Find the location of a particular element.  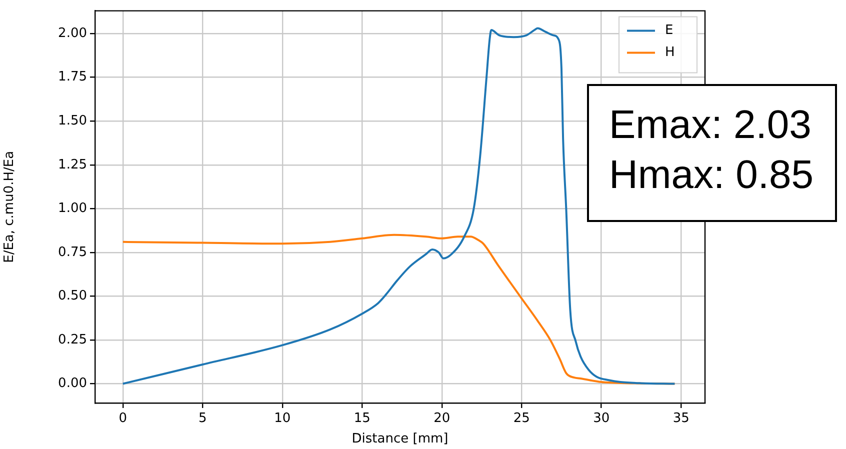

x-tick-label: 0 is located at coordinates (123, 418).